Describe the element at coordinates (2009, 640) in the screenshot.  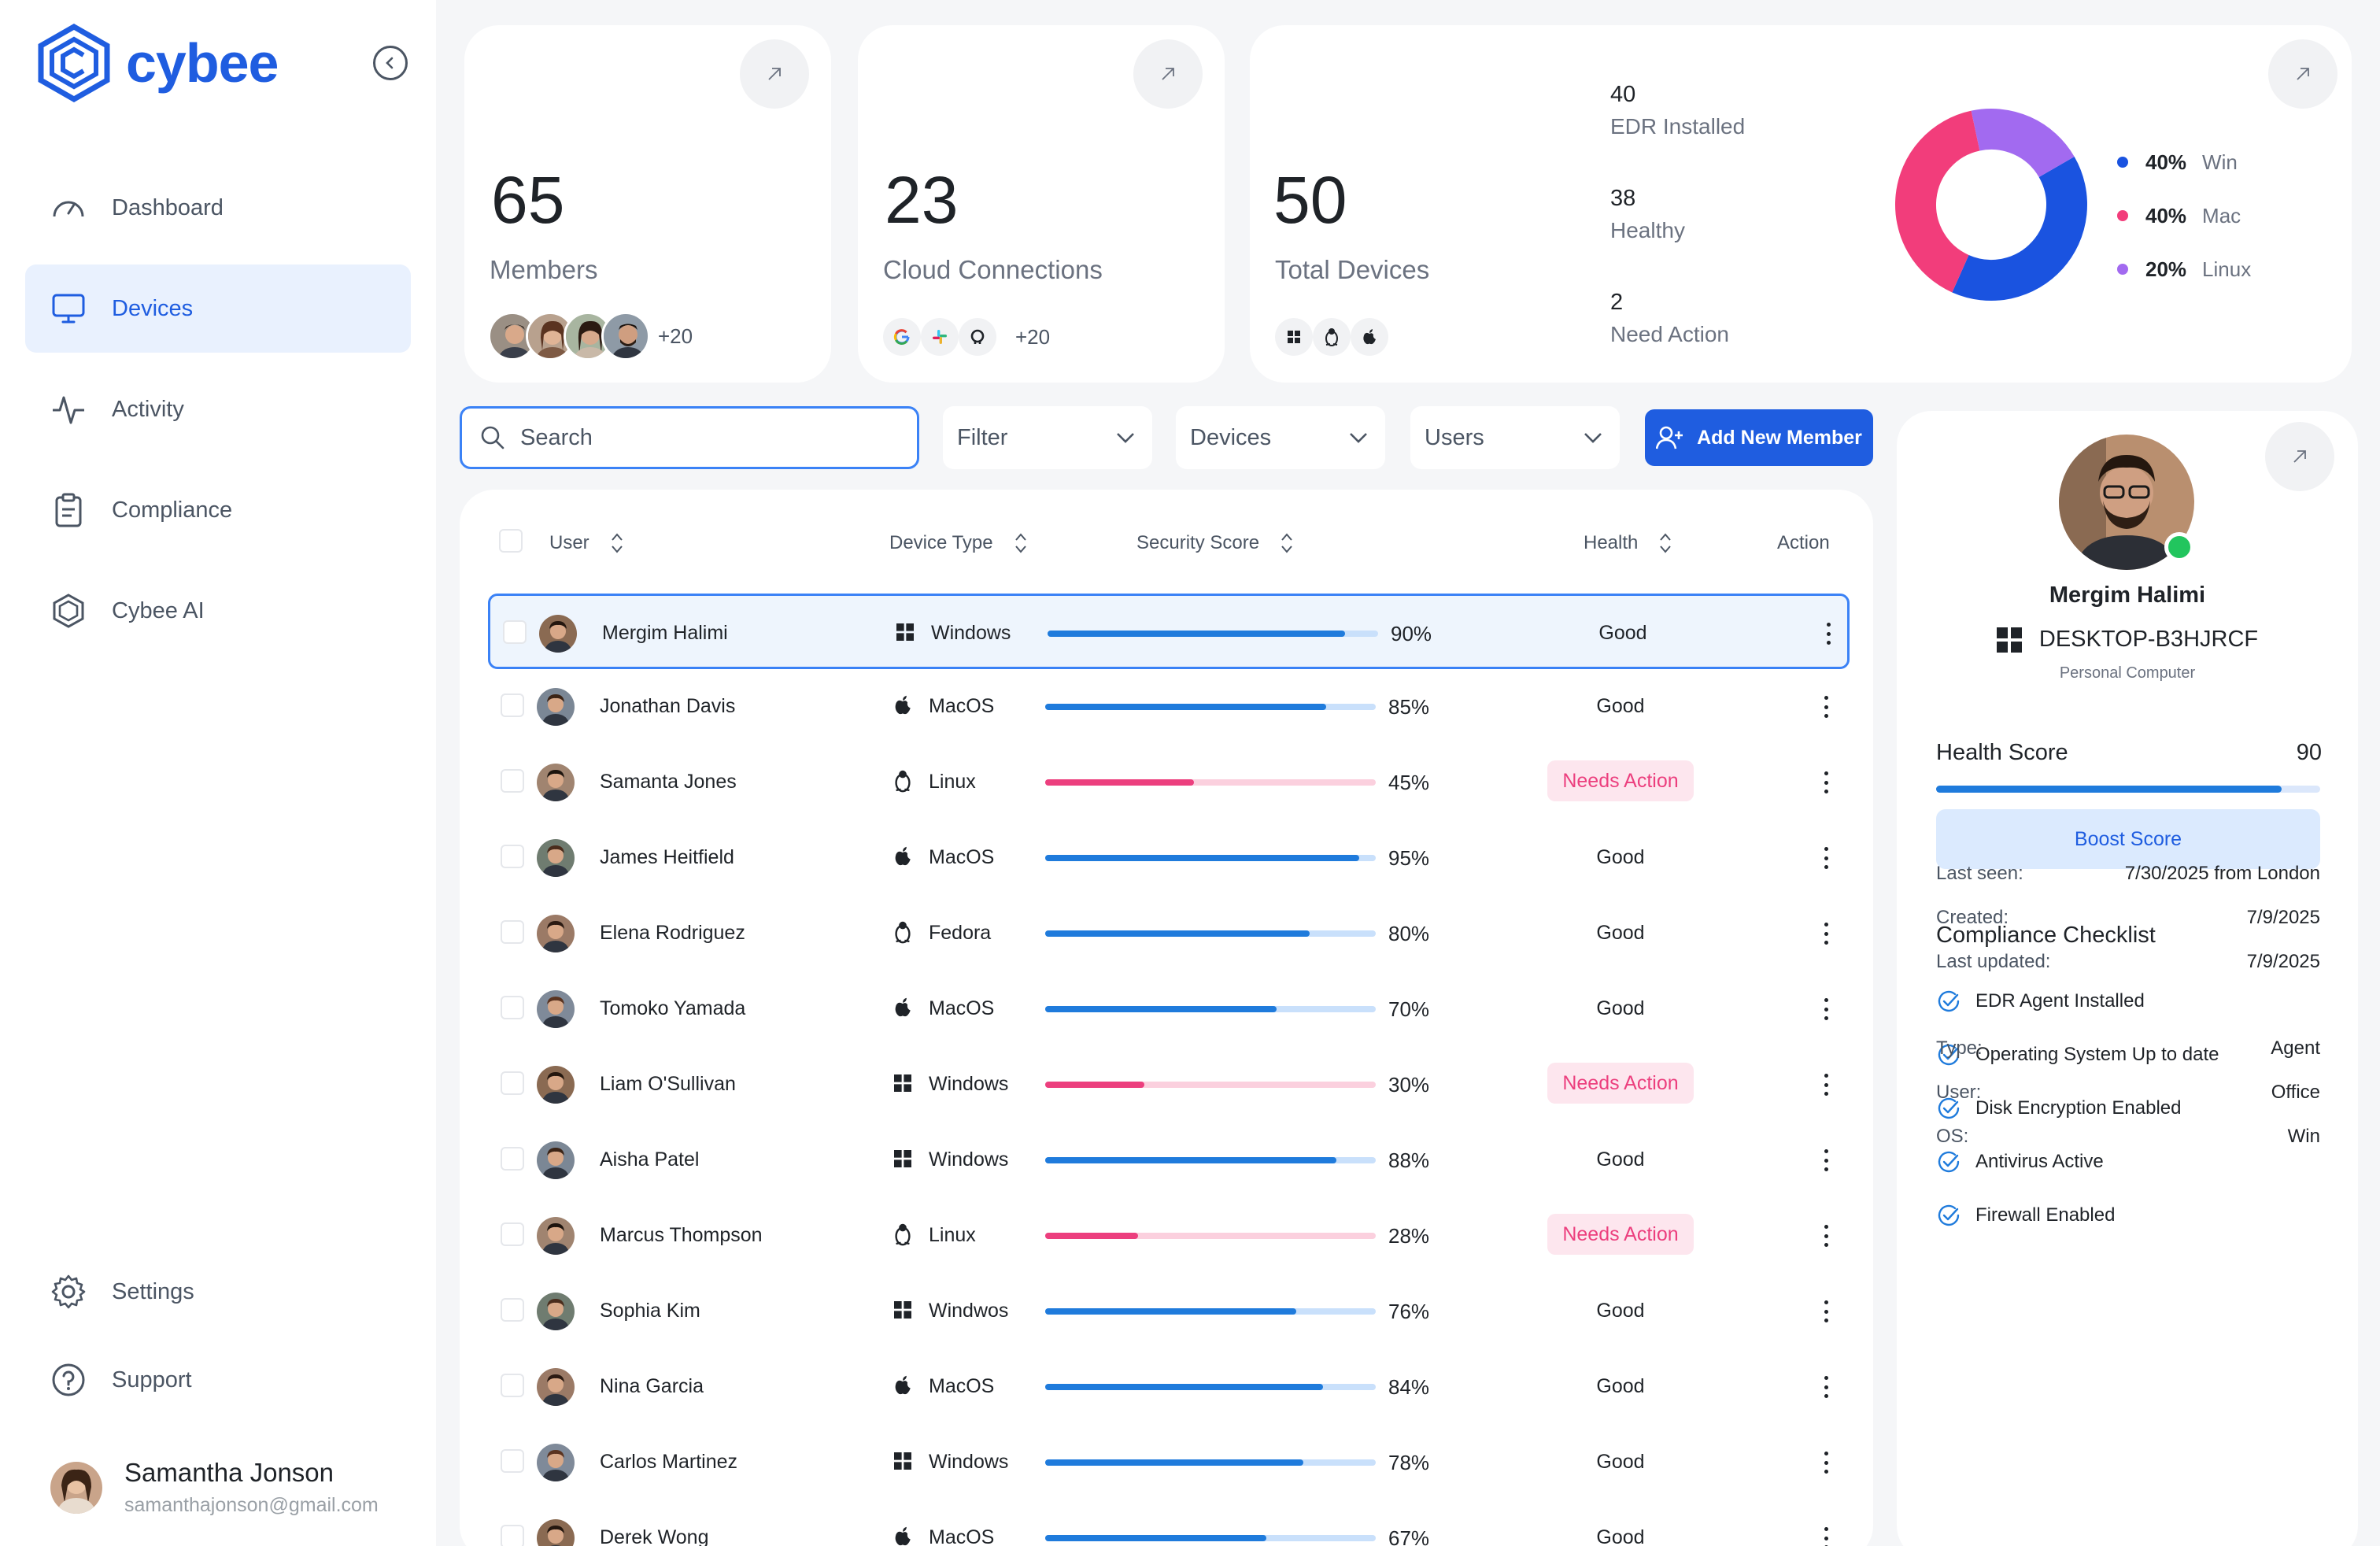
I see `windows-icon` at that location.